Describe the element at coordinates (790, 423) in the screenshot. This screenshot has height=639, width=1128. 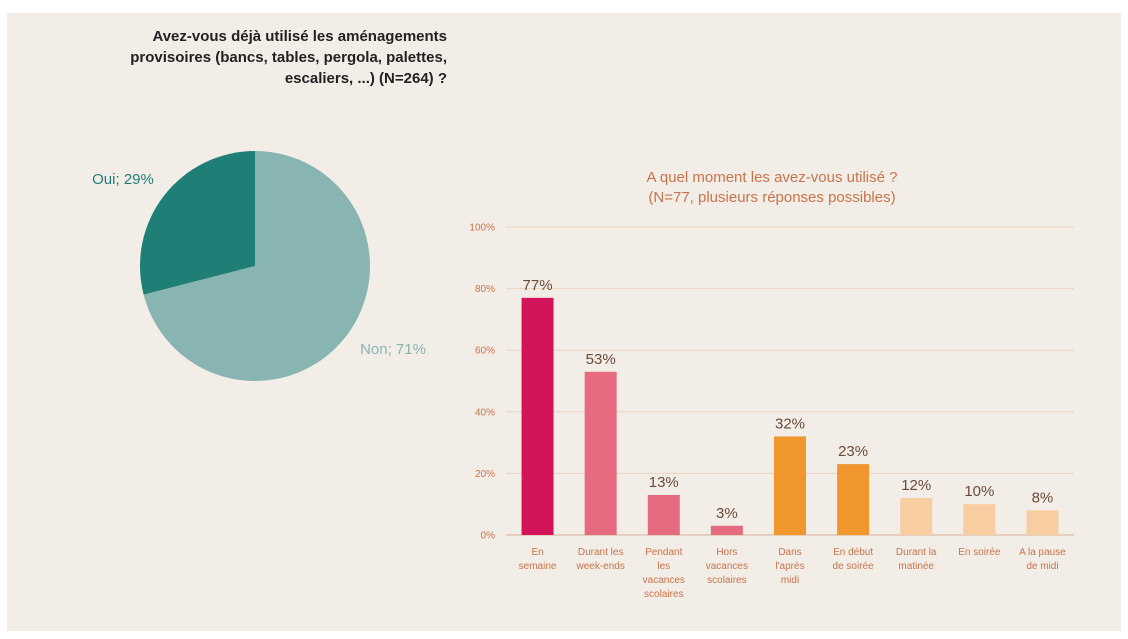
I see `data-label: 32%` at that location.